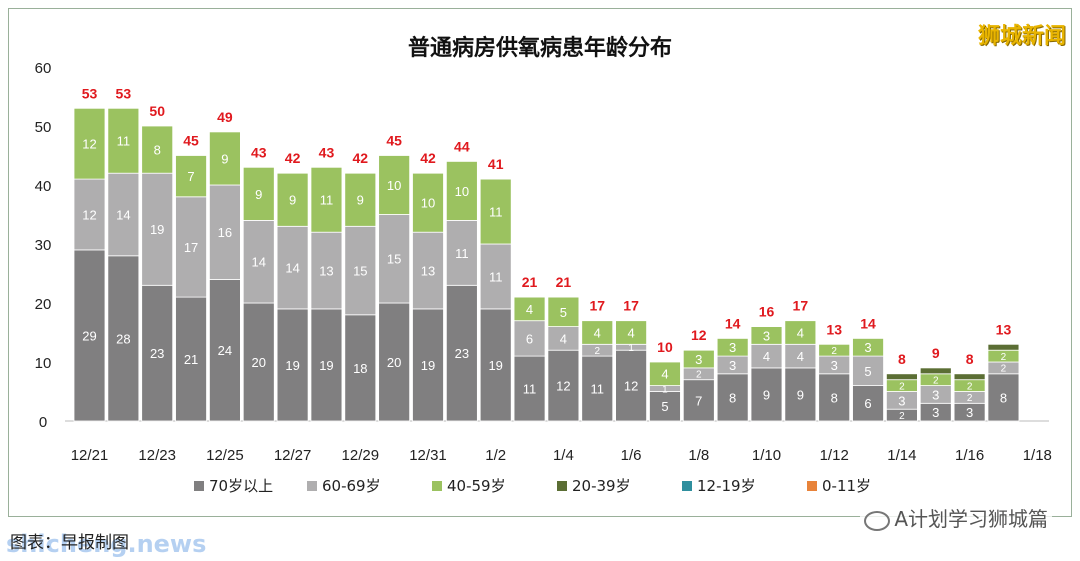 This screenshot has width=1080, height=561. Describe the element at coordinates (43, 422) in the screenshot. I see `y-tick-label: 0` at that location.